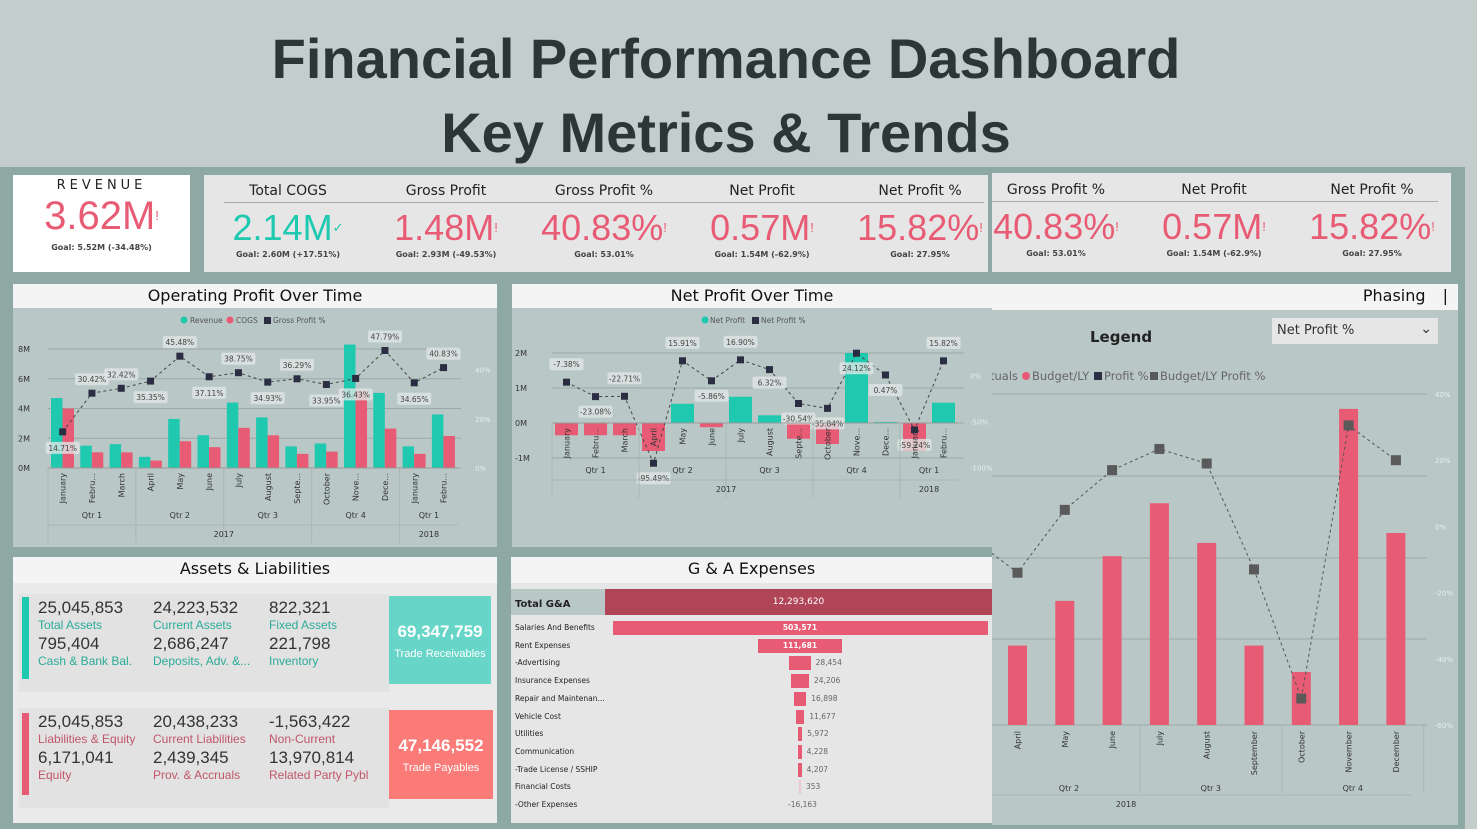 This screenshot has width=1477, height=829. Describe the element at coordinates (209, 482) in the screenshot. I see `x-tick-label: June` at that location.